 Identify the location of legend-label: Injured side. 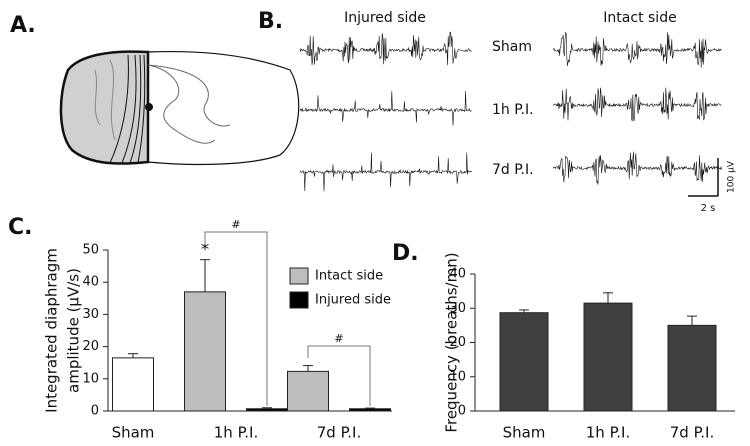
(353, 300).